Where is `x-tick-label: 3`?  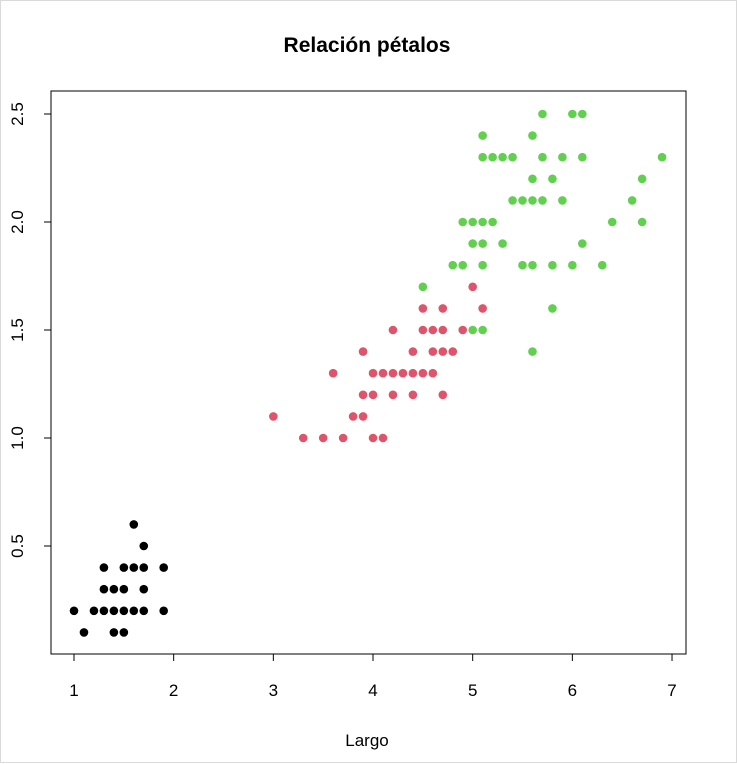
x-tick-label: 3 is located at coordinates (273, 690).